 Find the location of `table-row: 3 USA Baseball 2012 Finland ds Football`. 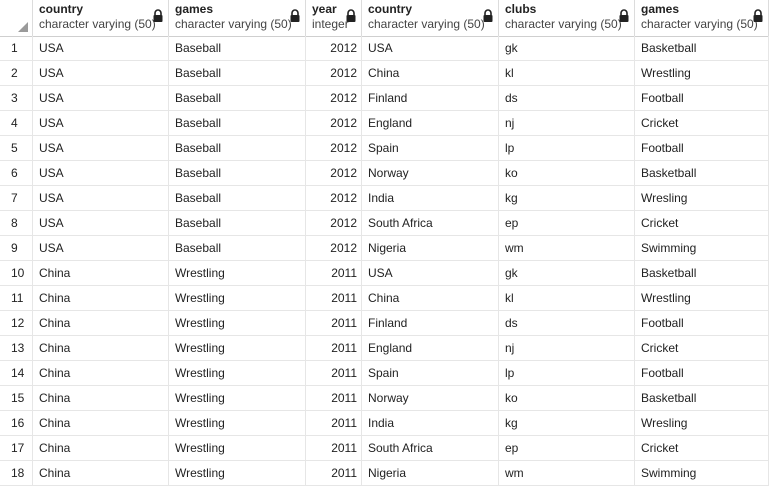

table-row: 3 USA Baseball 2012 Finland ds Football is located at coordinates (384, 98).